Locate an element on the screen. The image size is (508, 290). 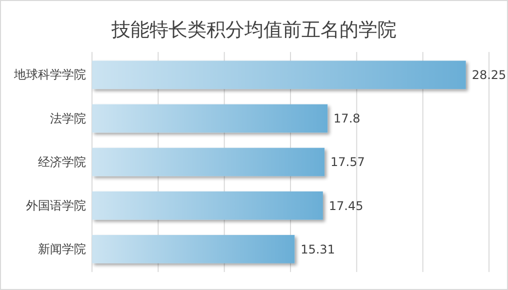
data-label: 17.8 is located at coordinates (347, 119).